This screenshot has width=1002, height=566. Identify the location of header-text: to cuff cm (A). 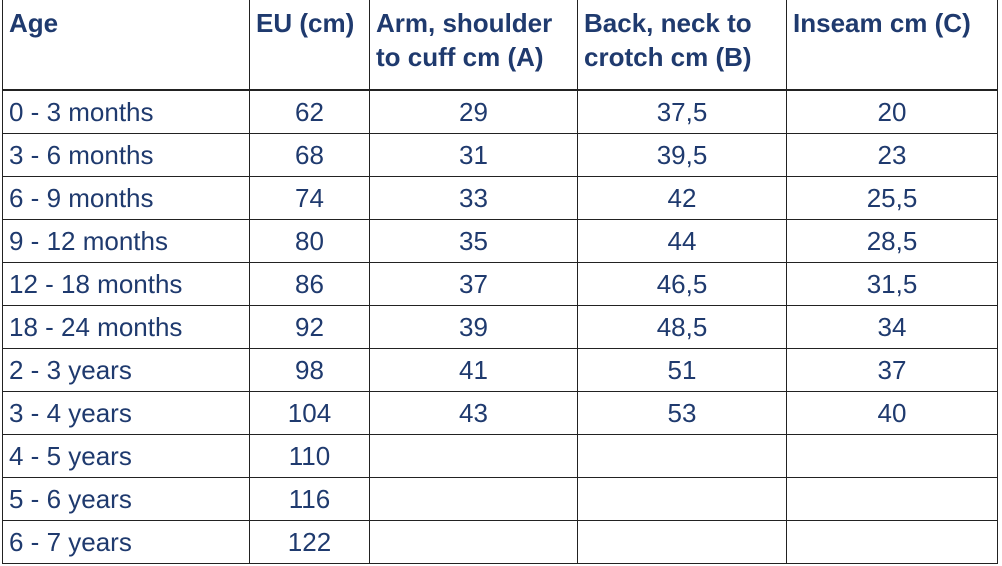
(460, 57).